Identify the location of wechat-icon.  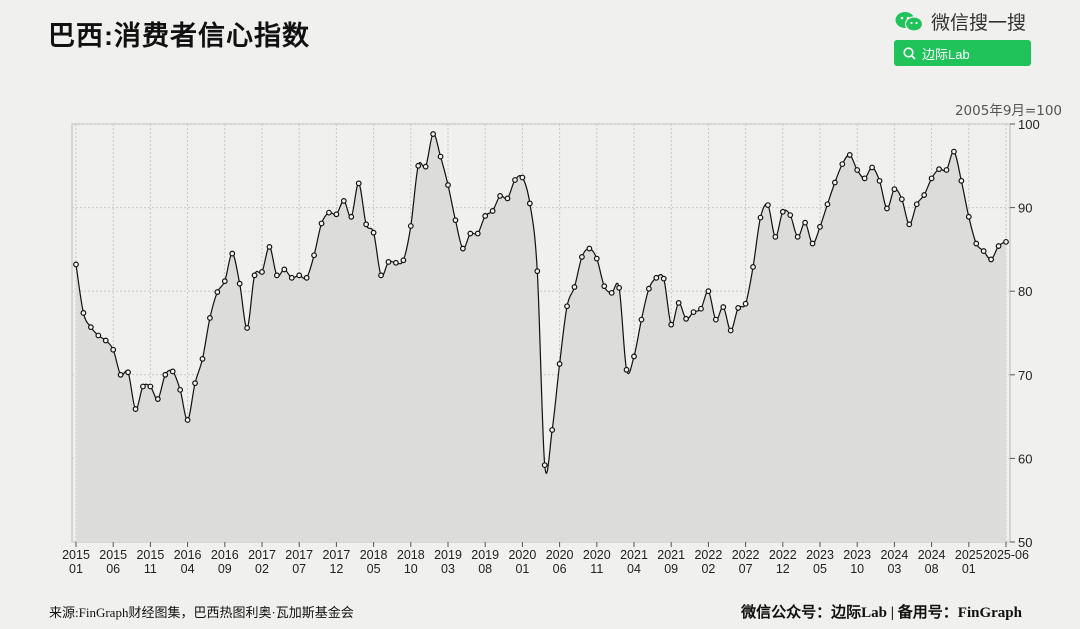
(909, 21).